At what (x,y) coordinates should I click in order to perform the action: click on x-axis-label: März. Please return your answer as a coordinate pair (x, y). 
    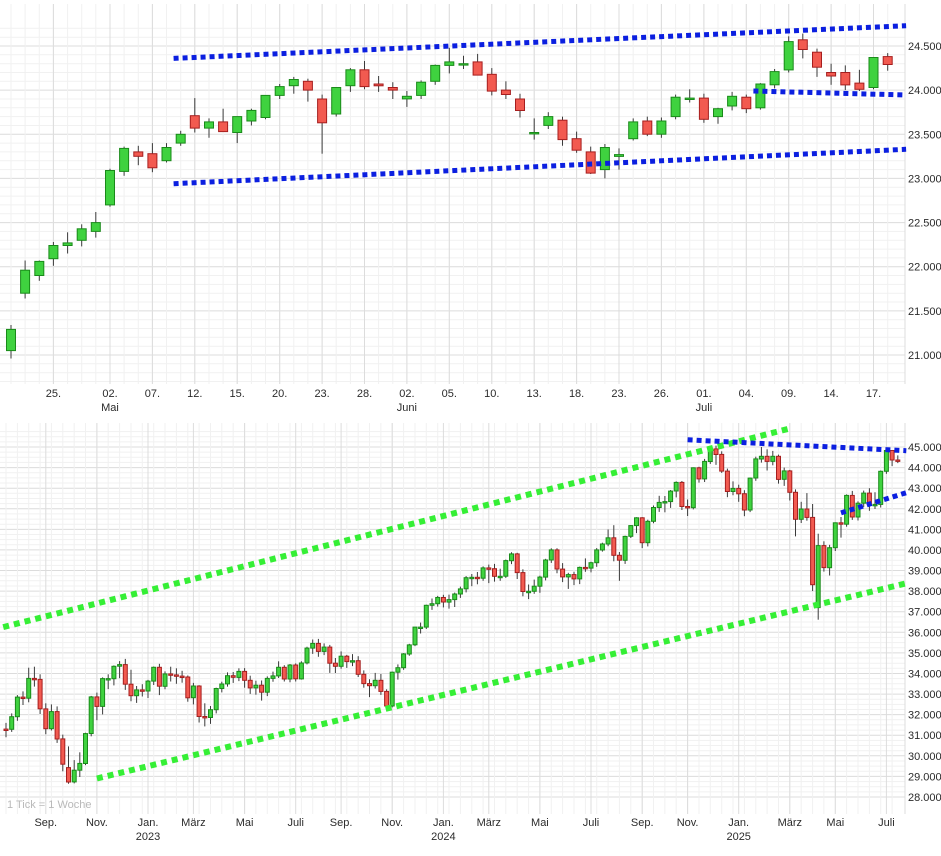
    Looking at the image, I should click on (790, 823).